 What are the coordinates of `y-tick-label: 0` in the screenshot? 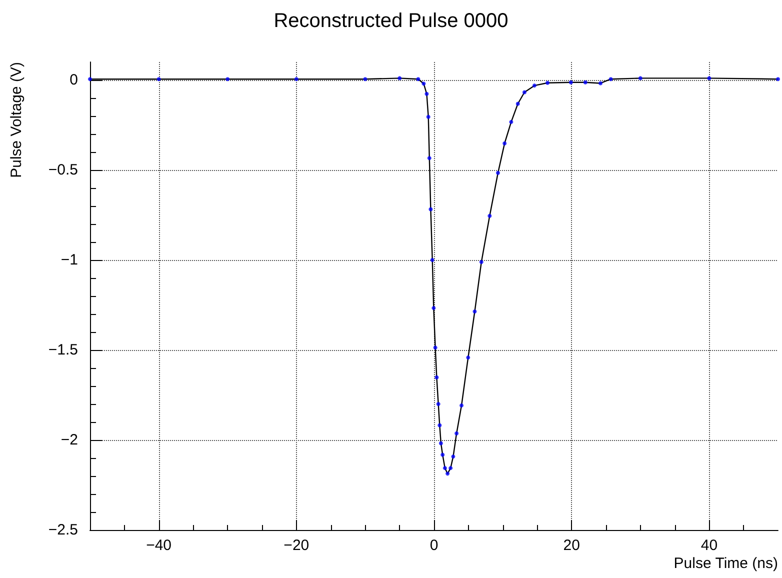 It's located at (74, 80).